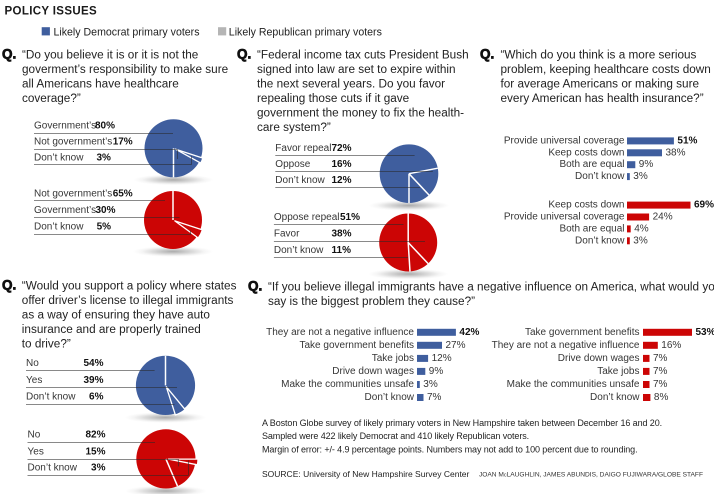  What do you see at coordinates (661, 397) in the screenshot?
I see `svg-text: 8%` at bounding box center [661, 397].